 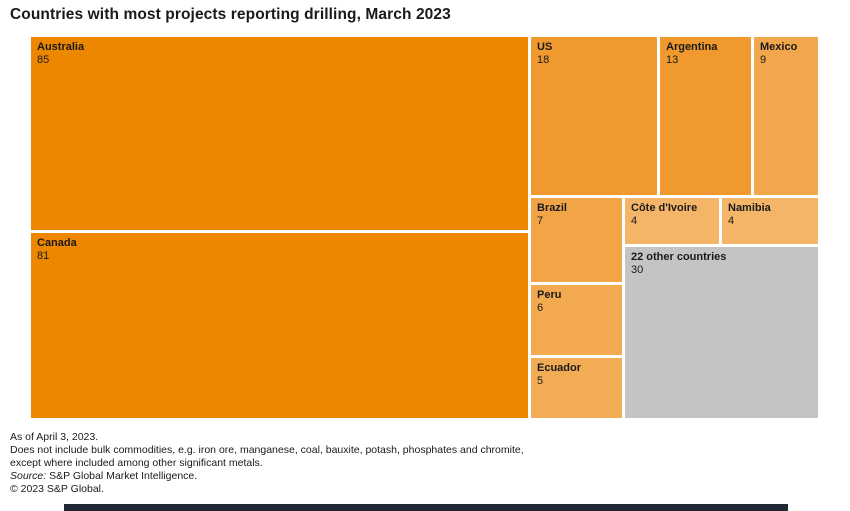 What do you see at coordinates (540, 381) in the screenshot?
I see `cell-value: 5` at bounding box center [540, 381].